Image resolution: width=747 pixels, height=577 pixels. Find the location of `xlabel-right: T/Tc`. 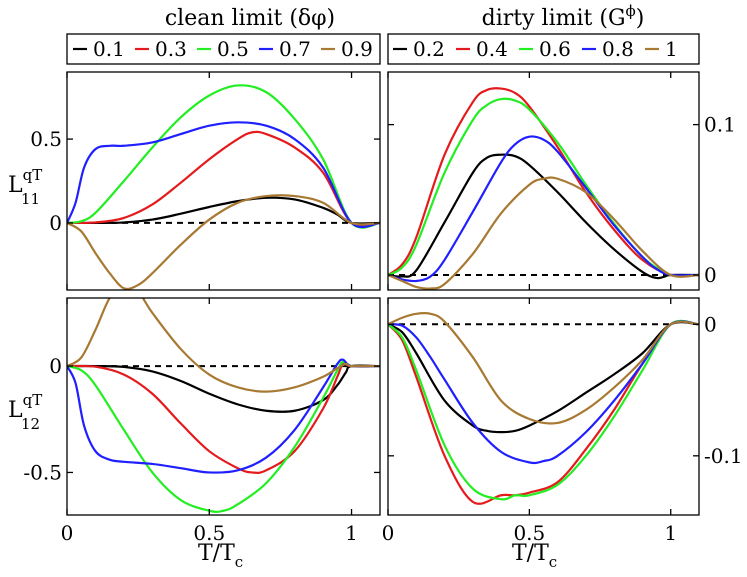

xlabel-right: T/Tc is located at coordinates (534, 556).